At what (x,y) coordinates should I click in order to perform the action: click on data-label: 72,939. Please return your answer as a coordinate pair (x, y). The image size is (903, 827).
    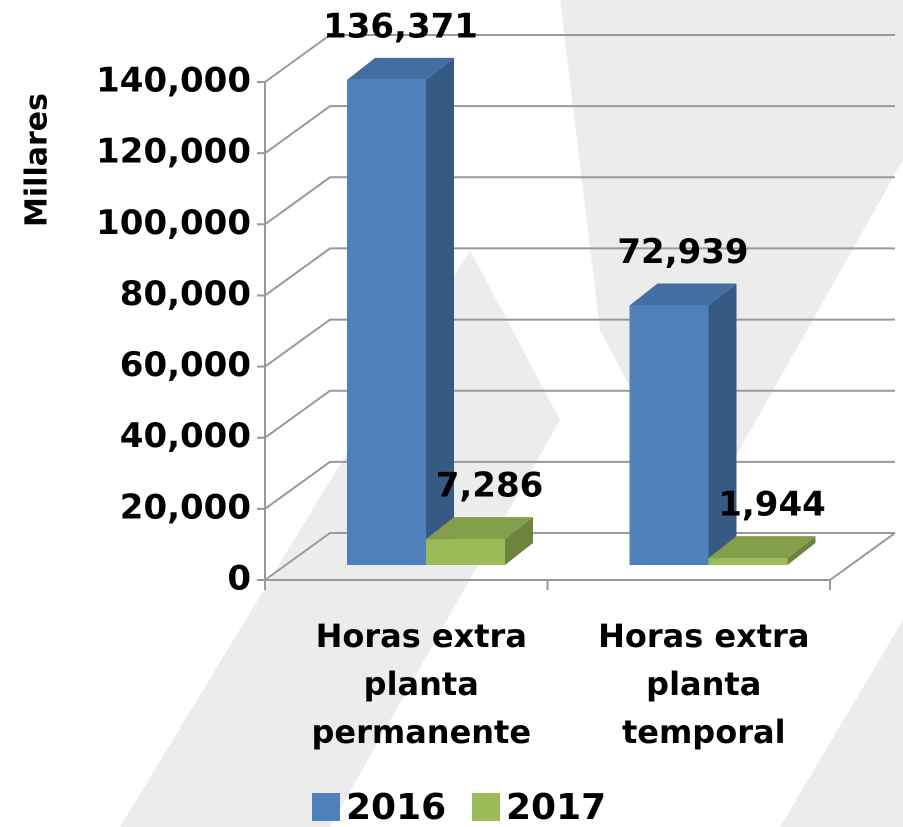
    Looking at the image, I should click on (682, 252).